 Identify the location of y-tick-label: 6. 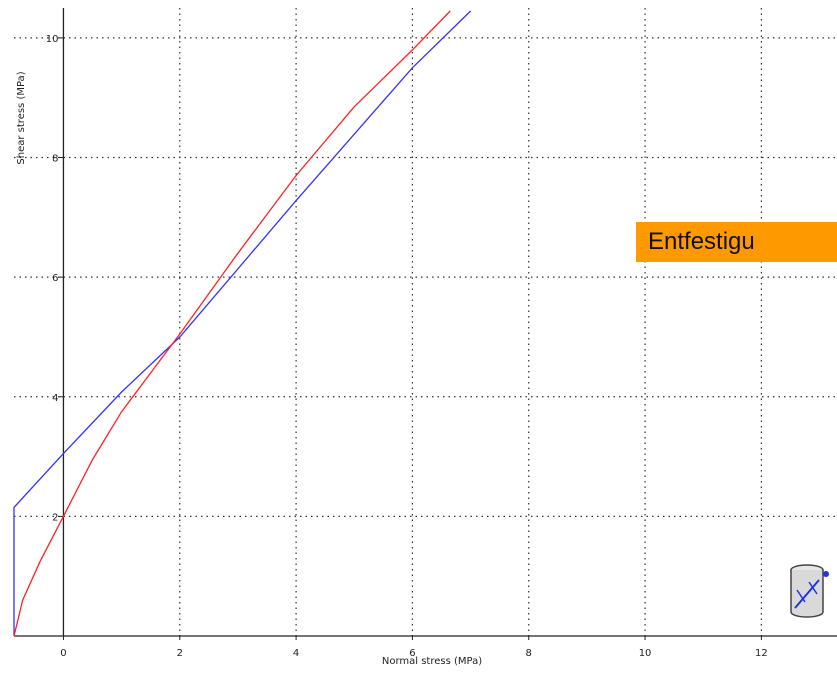
(55, 278).